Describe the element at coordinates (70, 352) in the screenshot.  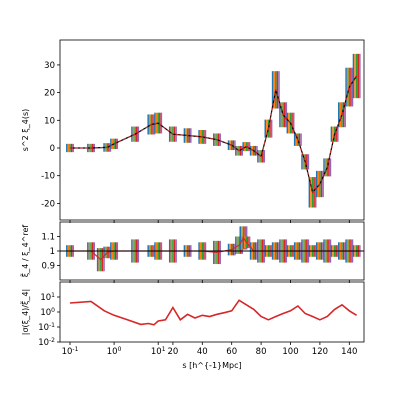
I see `x-tick-label: 10-1` at that location.